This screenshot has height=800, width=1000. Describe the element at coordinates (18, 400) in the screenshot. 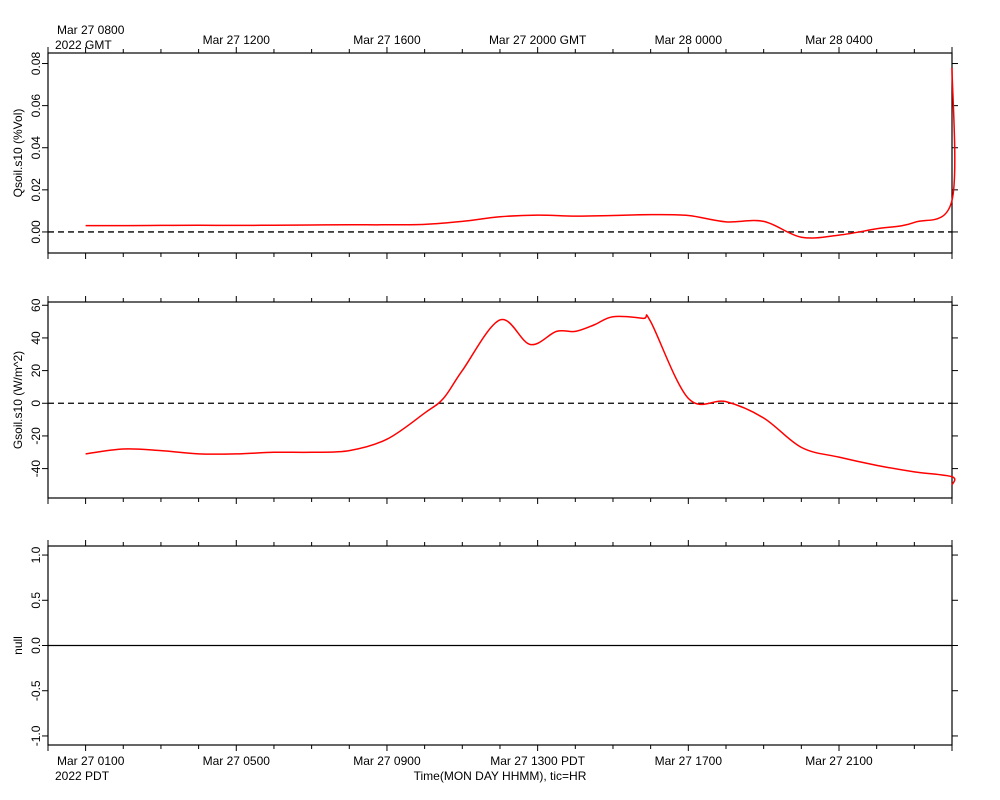

I see `y-axis-title: Gsoil.s10 (W/m^2)` at that location.